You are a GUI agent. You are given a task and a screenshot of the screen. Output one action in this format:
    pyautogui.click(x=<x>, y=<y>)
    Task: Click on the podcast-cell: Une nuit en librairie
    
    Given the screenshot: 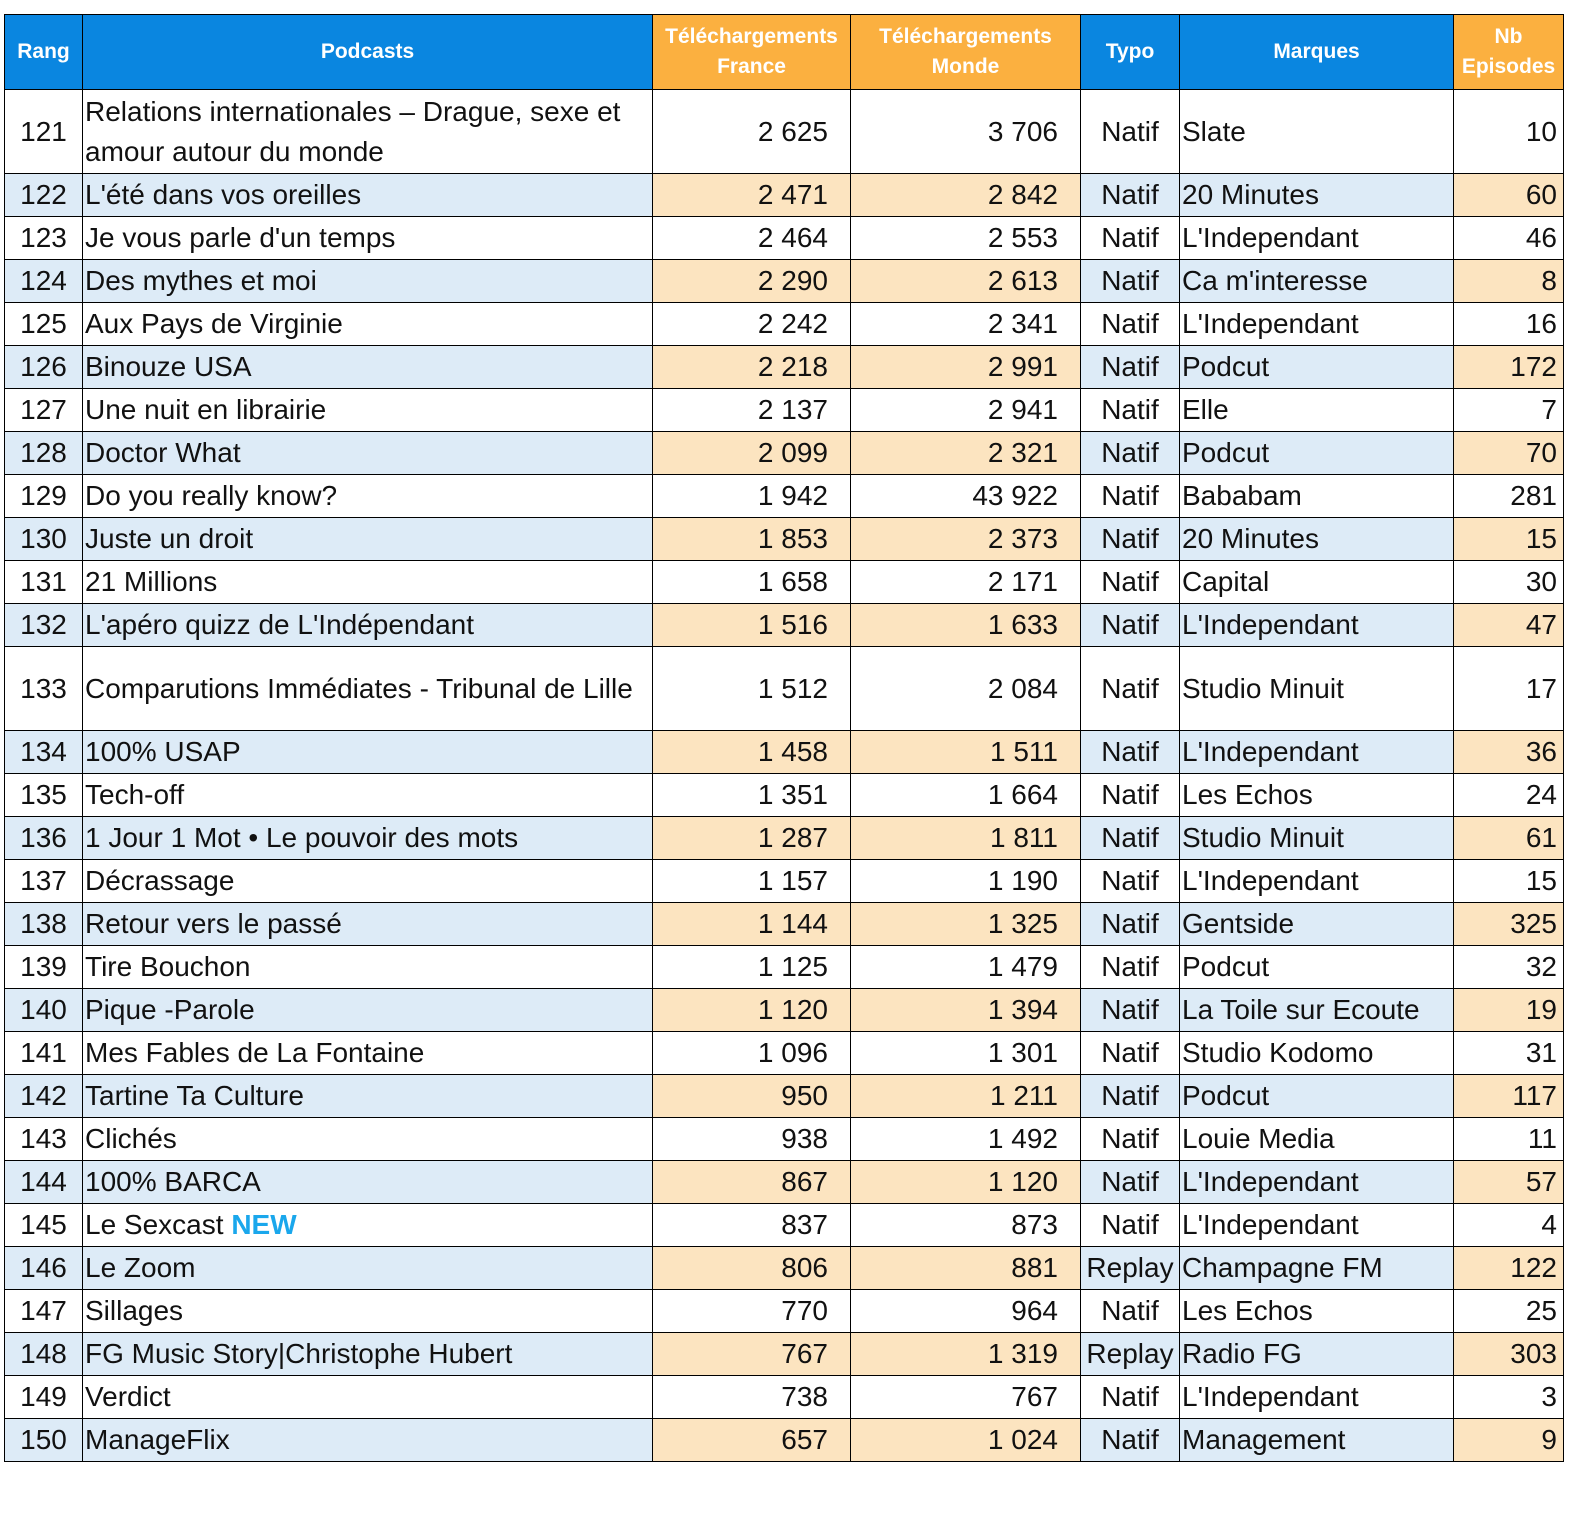 What is the action you would take?
    pyautogui.click(x=367, y=410)
    